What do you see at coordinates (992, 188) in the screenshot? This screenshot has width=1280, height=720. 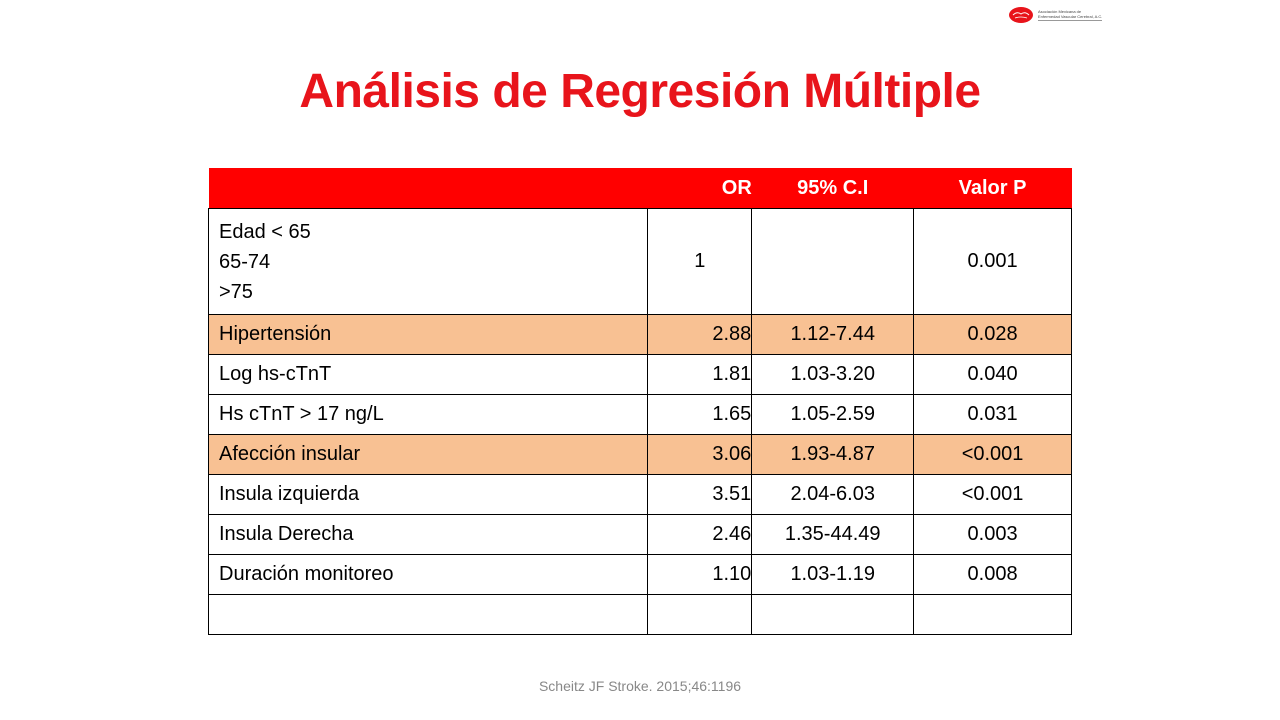 I see `header-p-value: Valor P` at bounding box center [992, 188].